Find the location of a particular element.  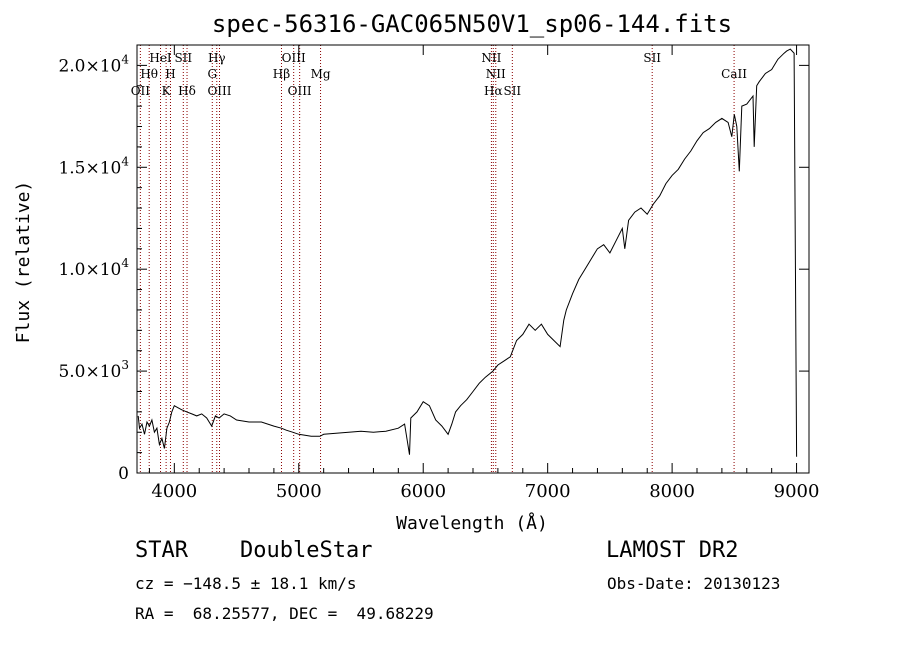

y-tick-mantissa: 0 is located at coordinates (123, 474).